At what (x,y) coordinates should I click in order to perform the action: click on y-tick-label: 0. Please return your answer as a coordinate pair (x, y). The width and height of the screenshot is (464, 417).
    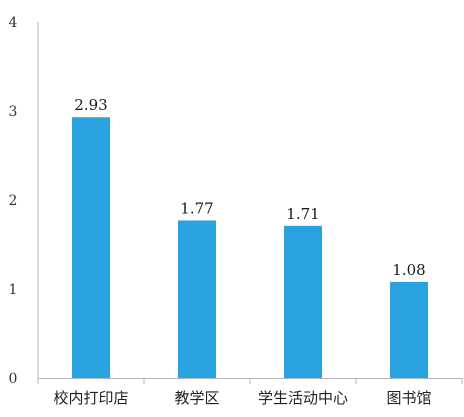
    Looking at the image, I should click on (13, 379).